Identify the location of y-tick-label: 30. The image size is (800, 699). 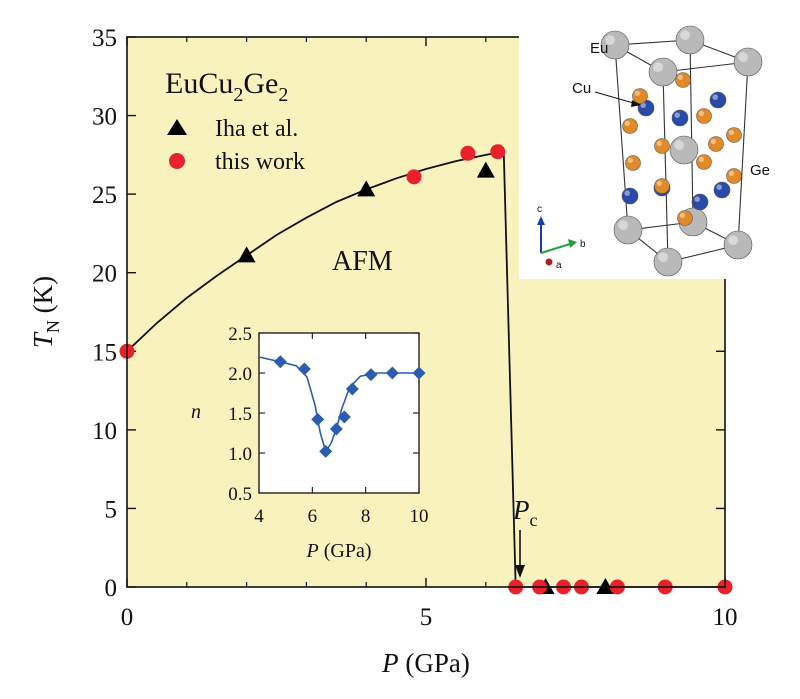
(104, 117).